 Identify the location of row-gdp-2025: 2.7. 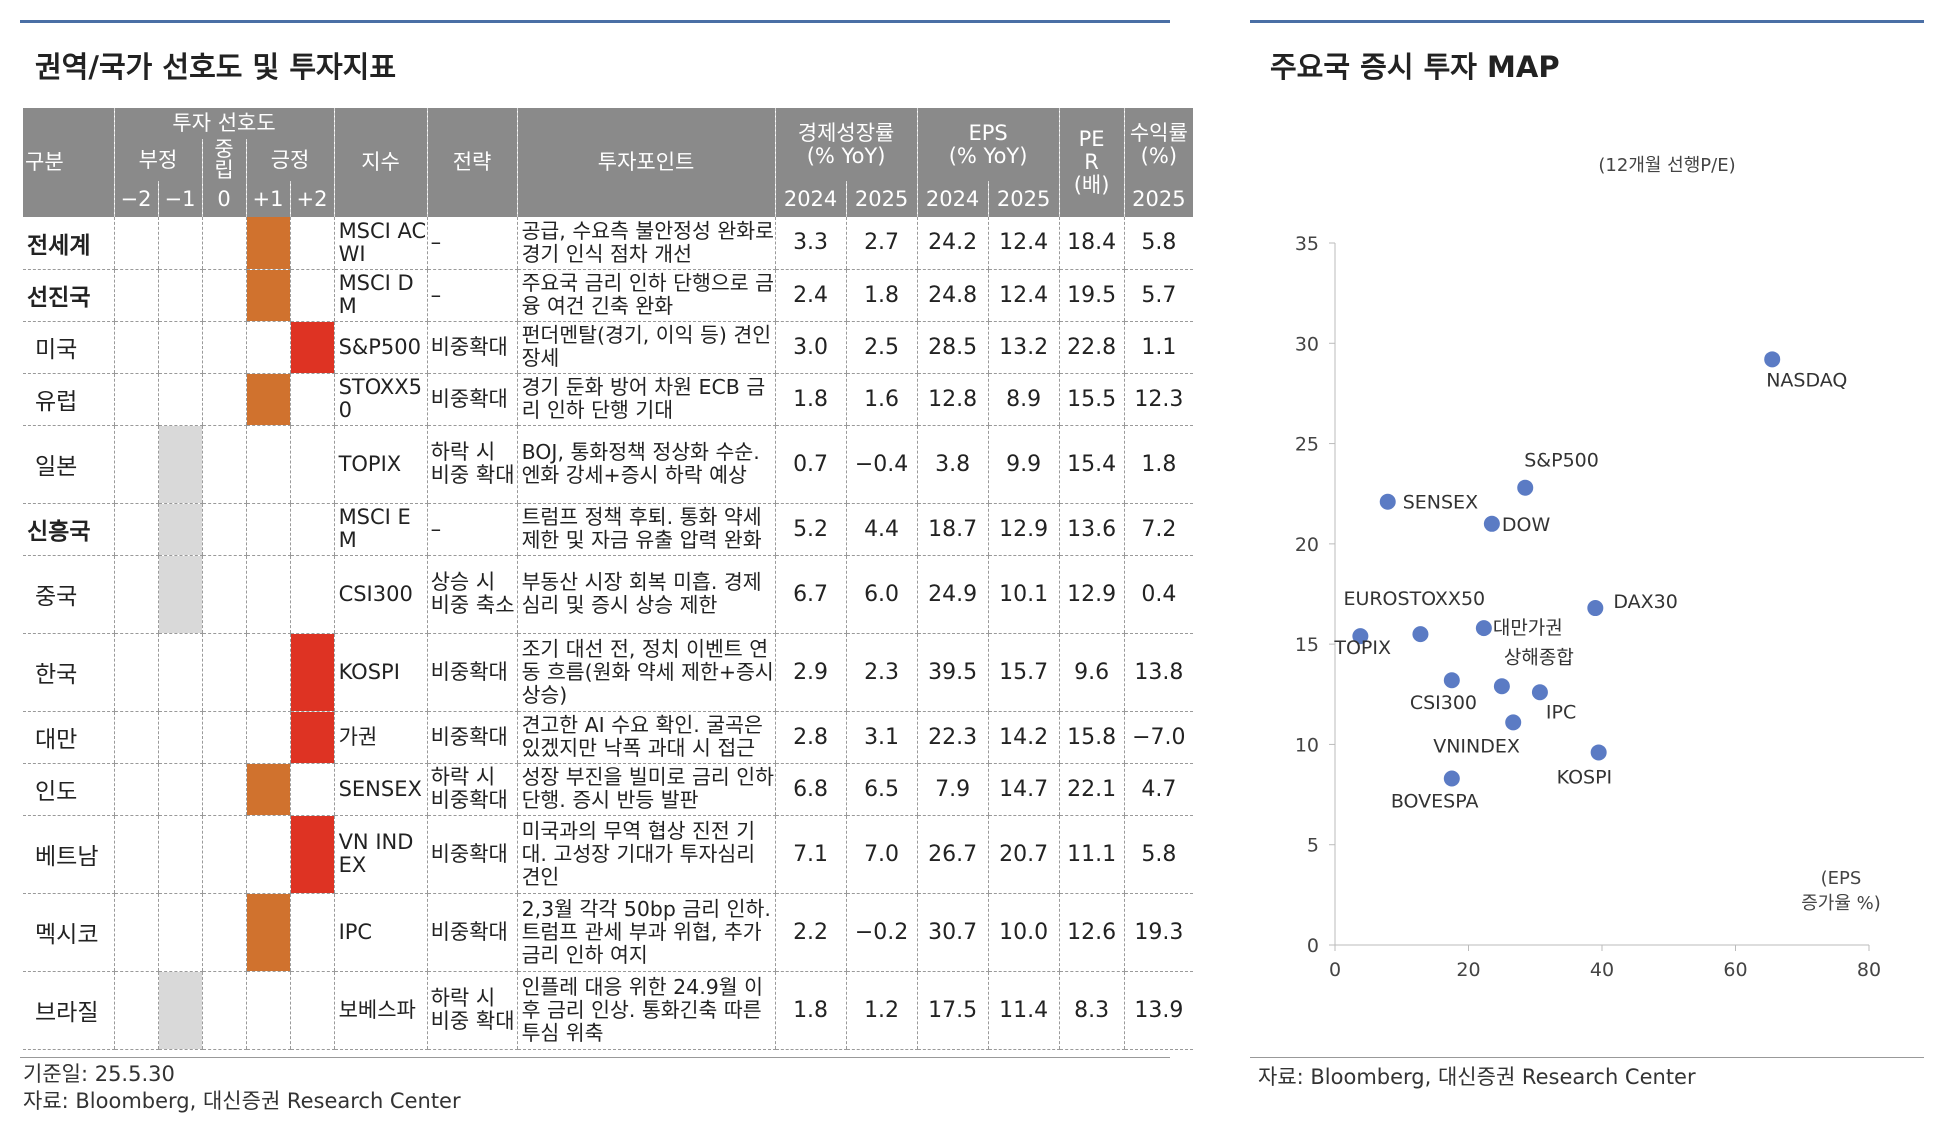
(881, 243).